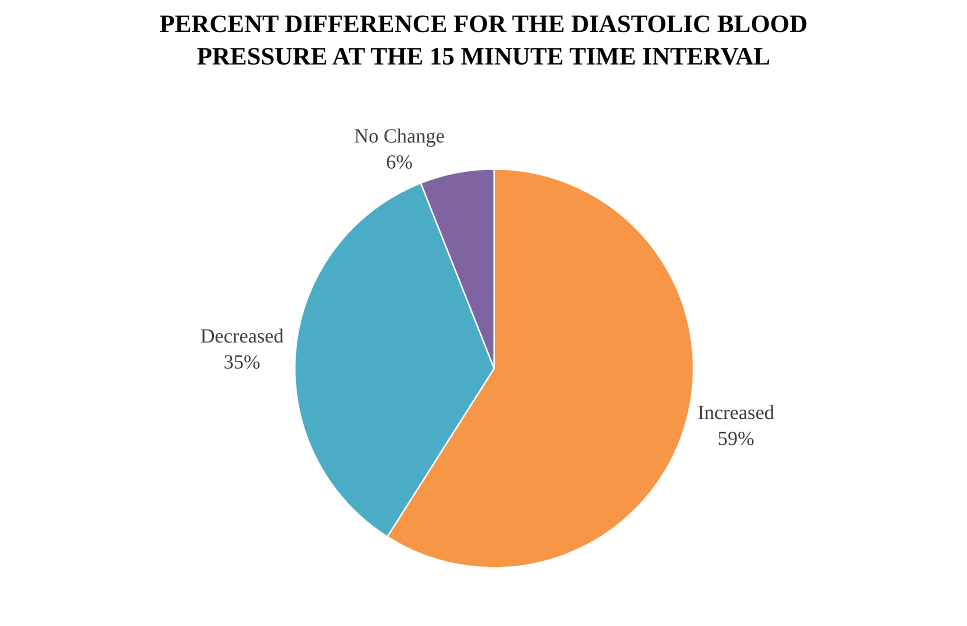 The height and width of the screenshot is (626, 967). I want to click on slice-label: Increased, so click(736, 413).